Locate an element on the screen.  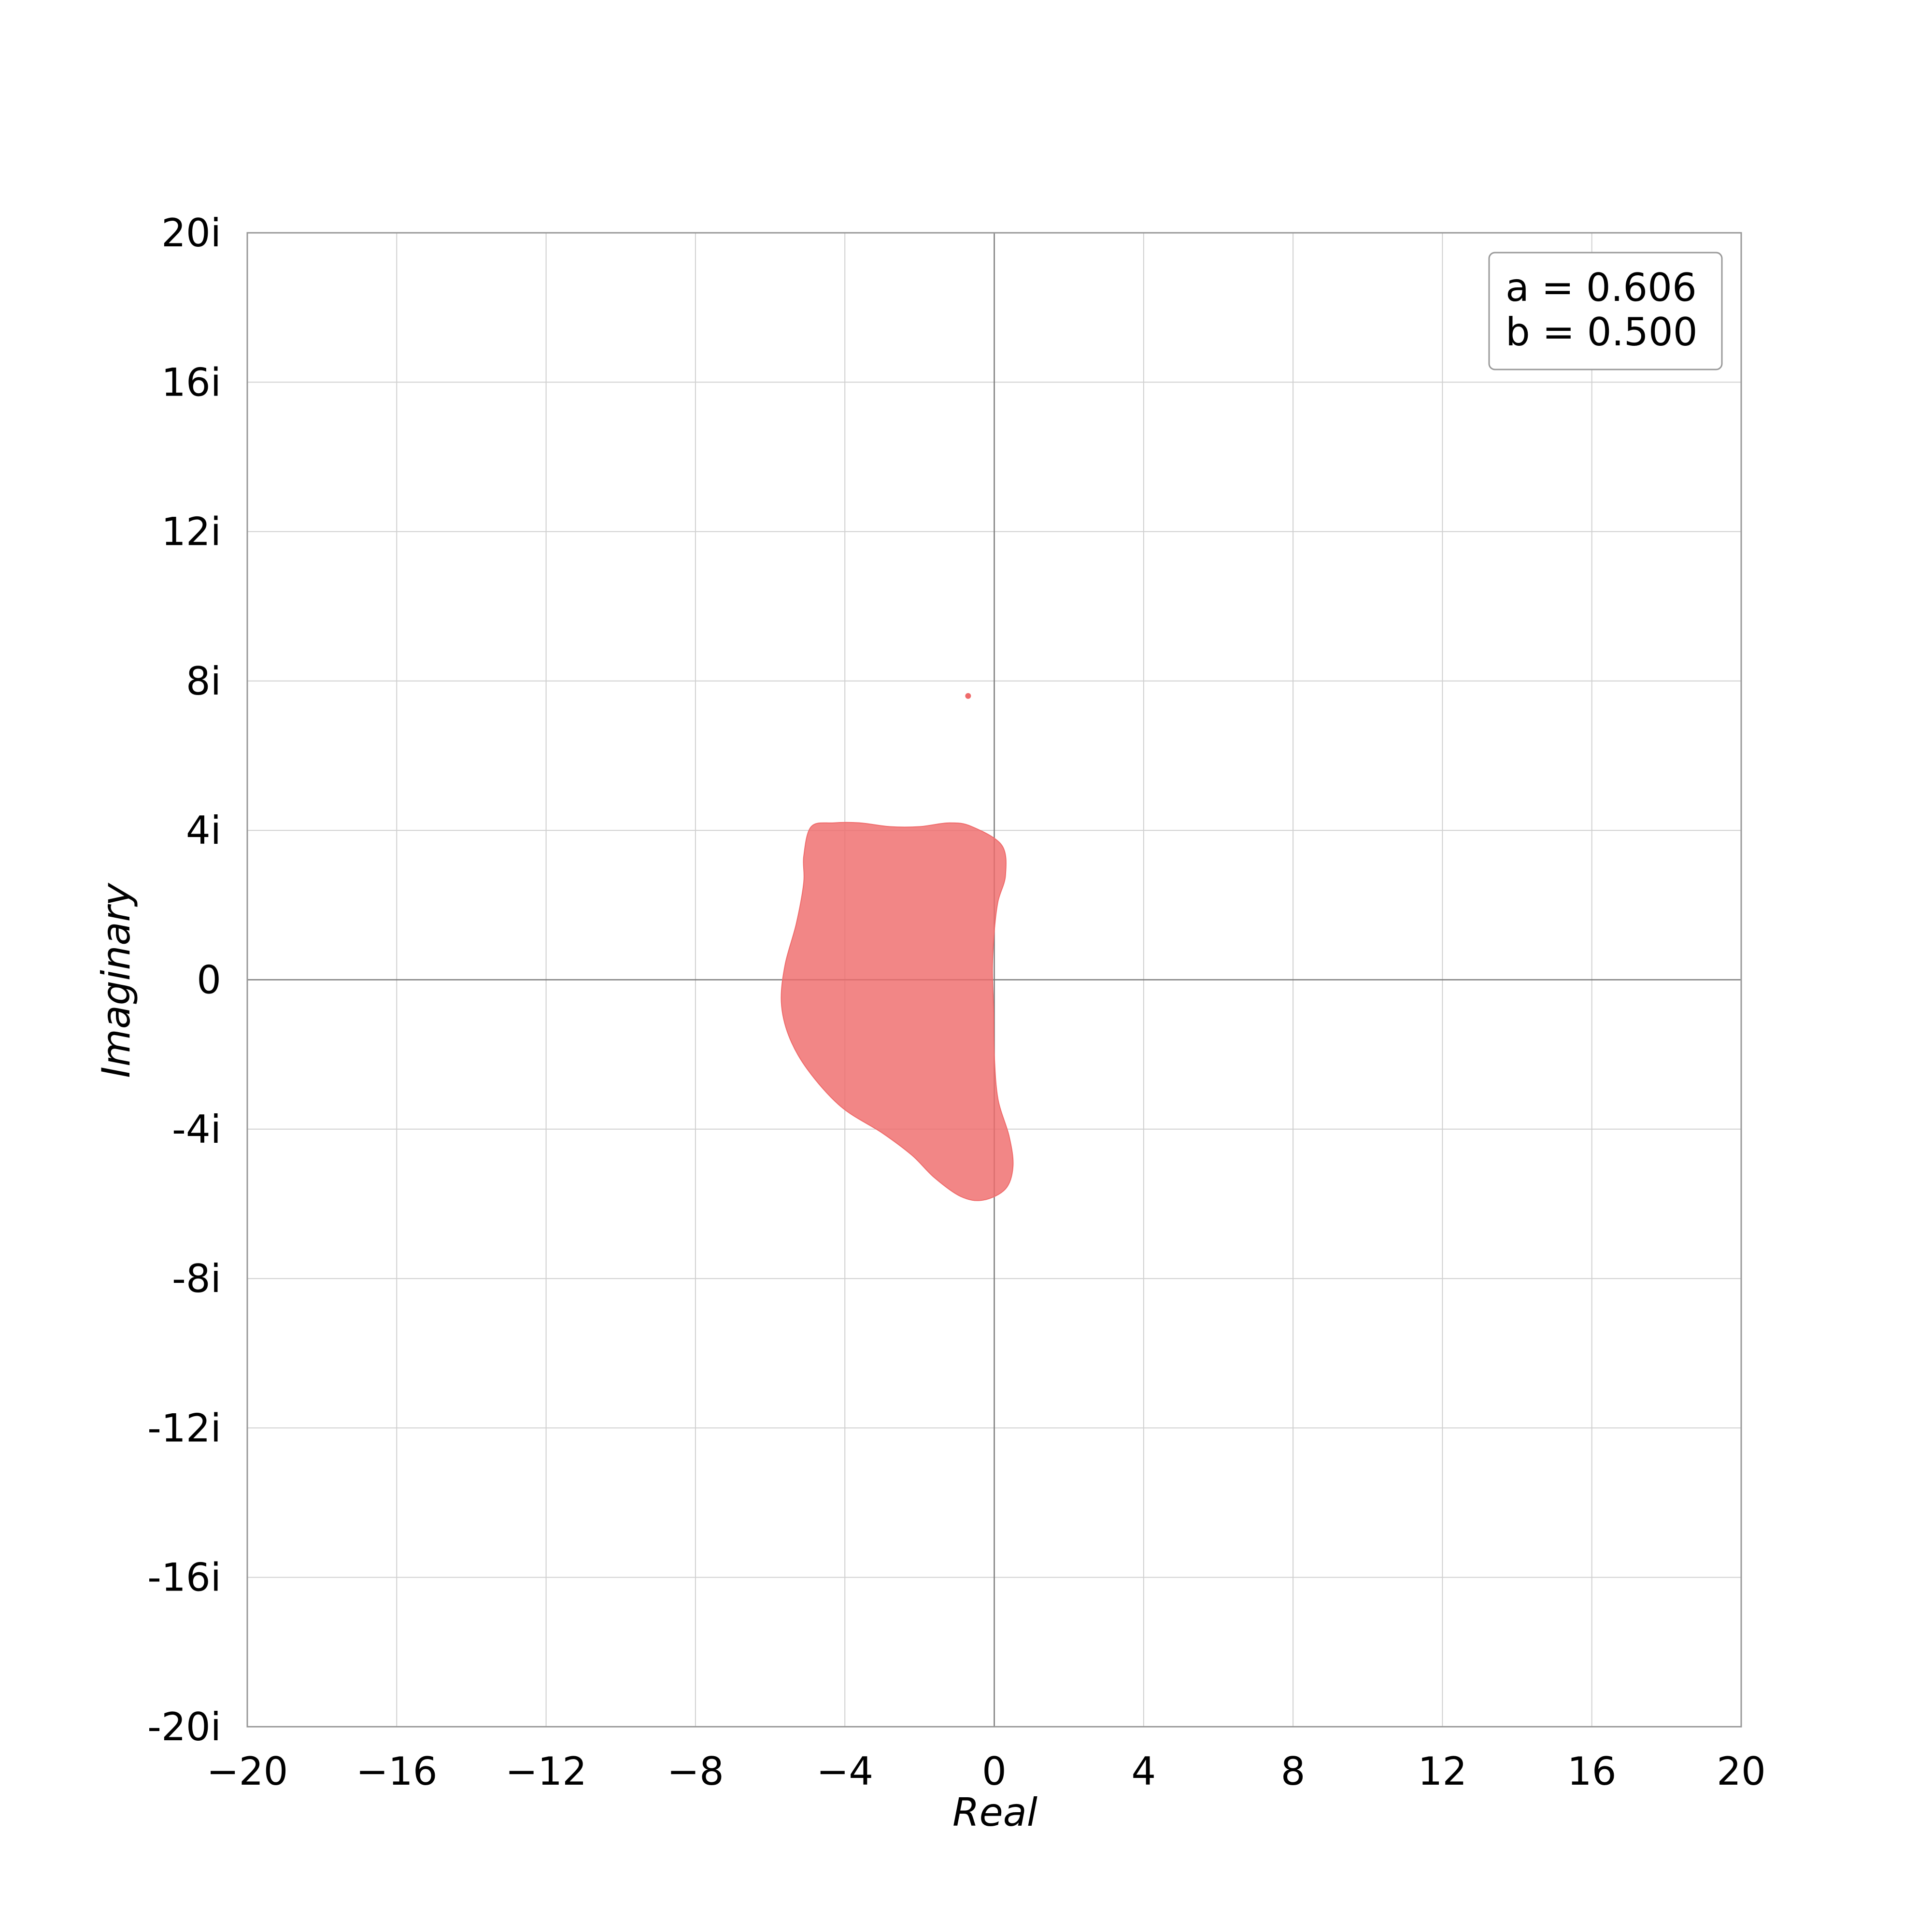
x-axis-label: Real is located at coordinates (995, 1812).